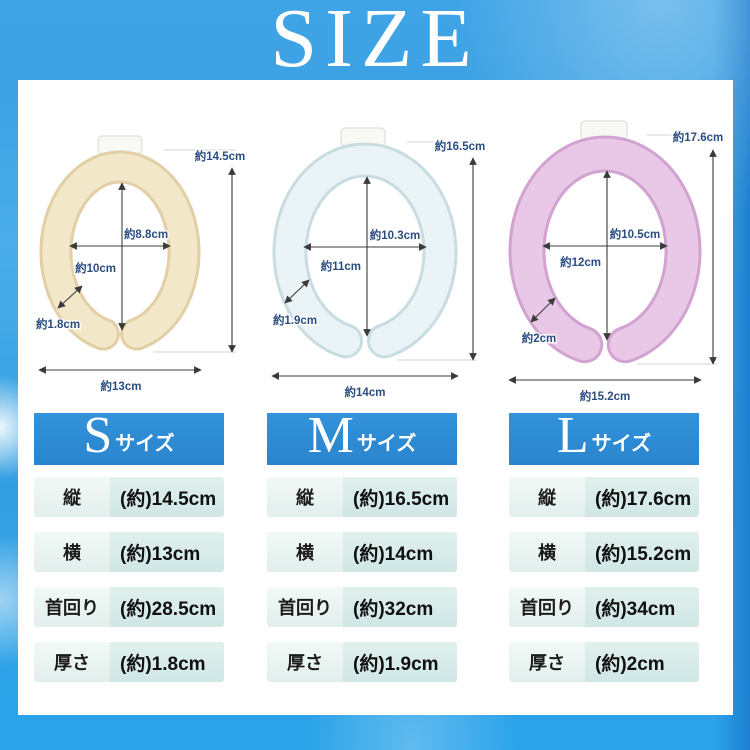 The image size is (750, 750). What do you see at coordinates (400, 497) in the screenshot?
I see `row-value: (約)16.5cm` at bounding box center [400, 497].